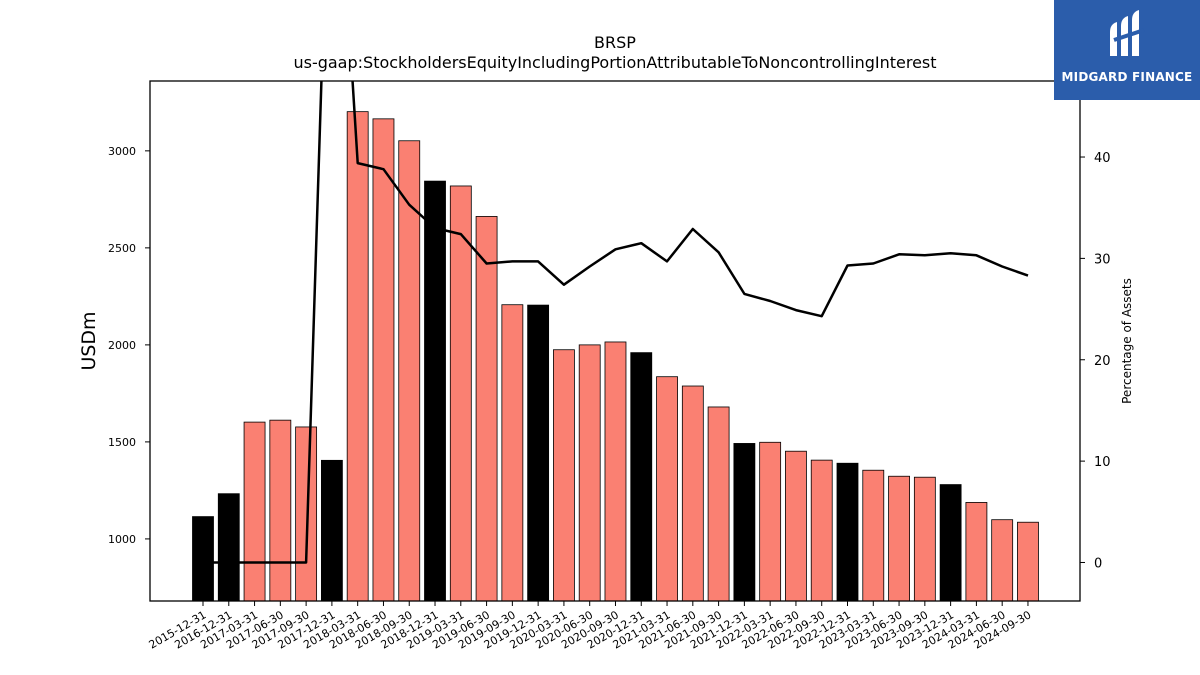  I want to click on left-tick-label: 1000, so click(122, 539).